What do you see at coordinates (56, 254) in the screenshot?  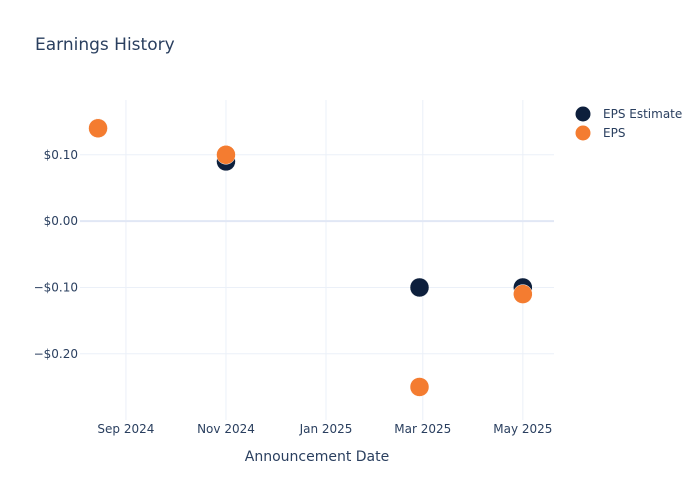 I see `y-axis-ticks: $0.10 $0.00 −$0.10 −$0.20` at bounding box center [56, 254].